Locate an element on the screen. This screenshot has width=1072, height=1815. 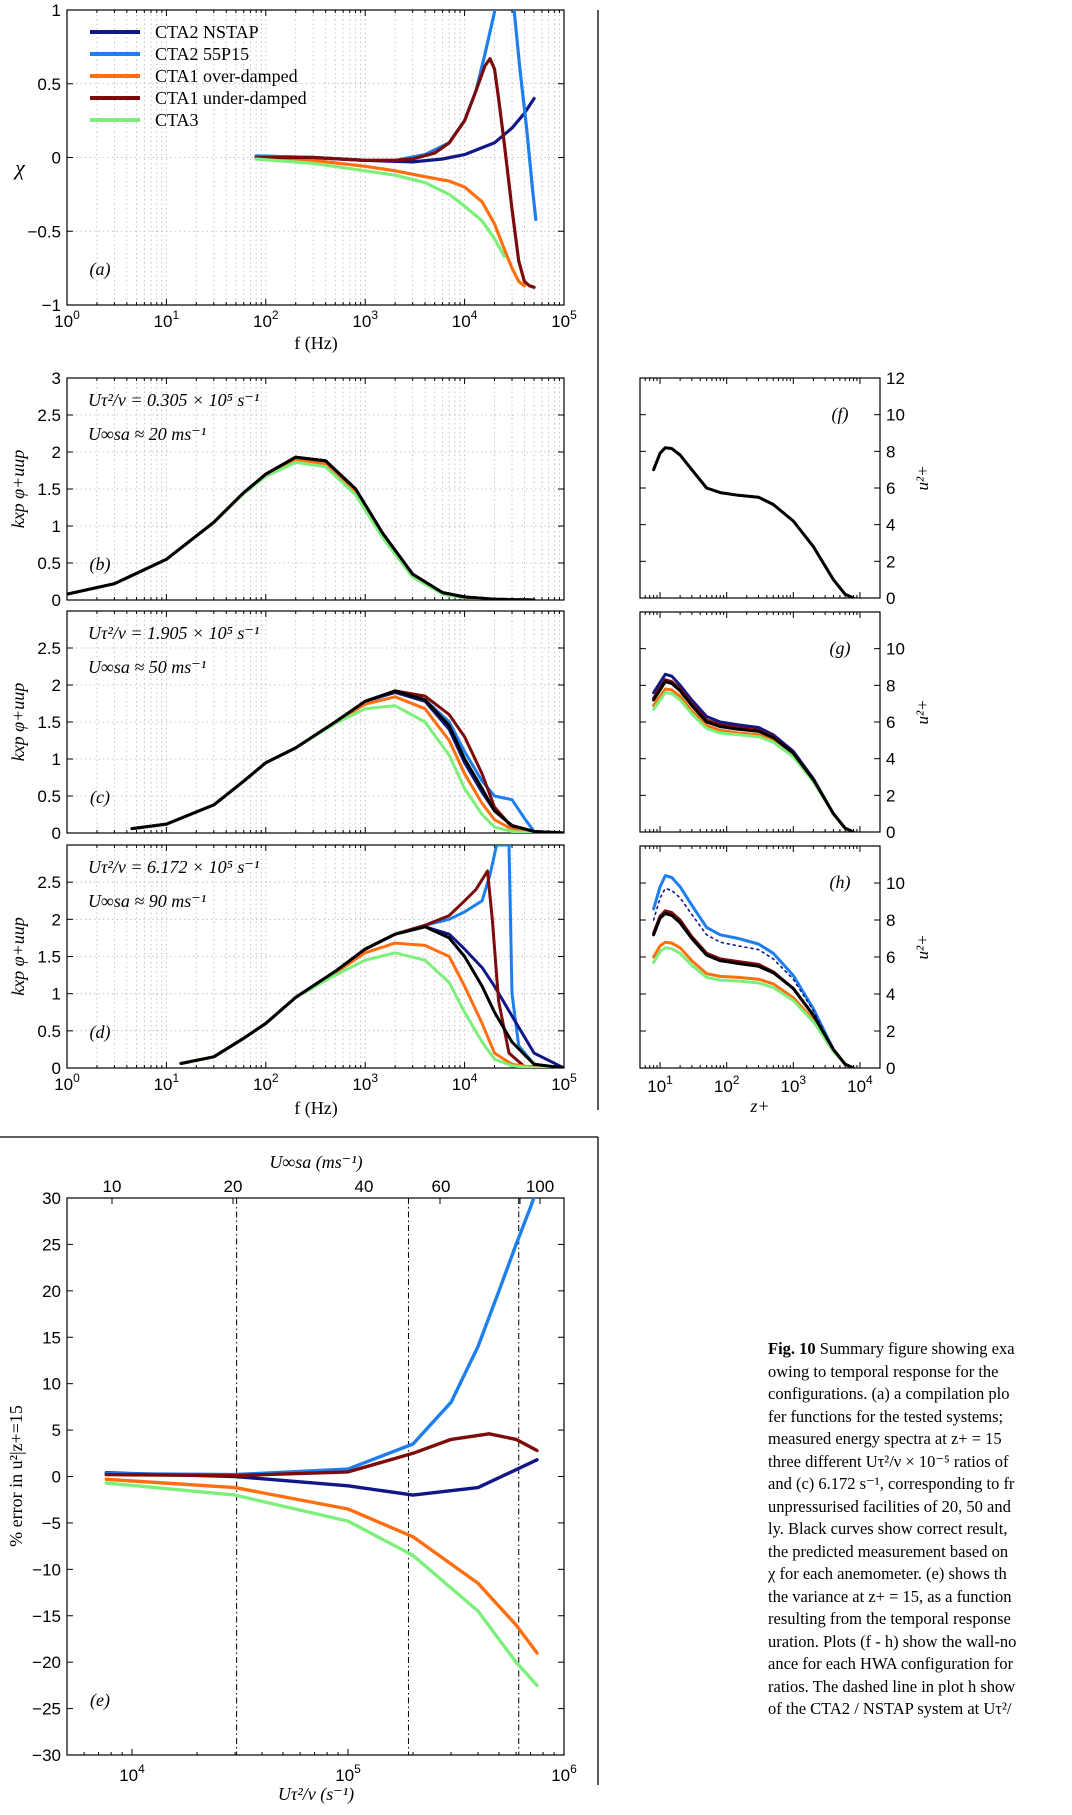
y-tick-label: −5 is located at coordinates (51, 1523).